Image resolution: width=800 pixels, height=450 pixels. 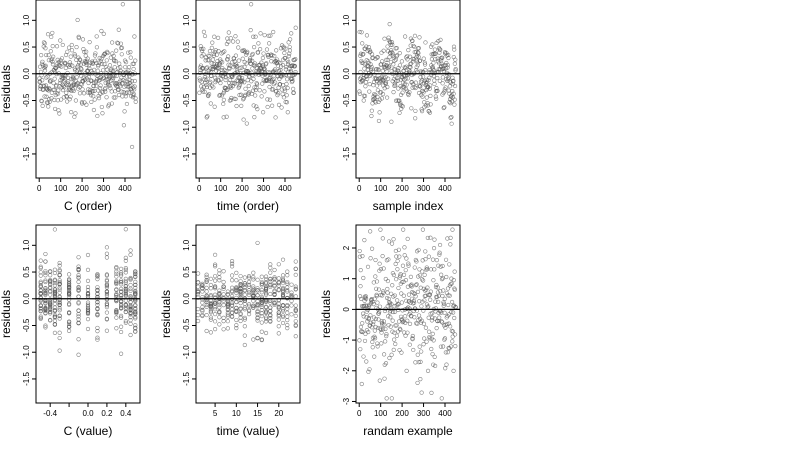 I want to click on x-tick-label: 20, so click(x=278, y=413).